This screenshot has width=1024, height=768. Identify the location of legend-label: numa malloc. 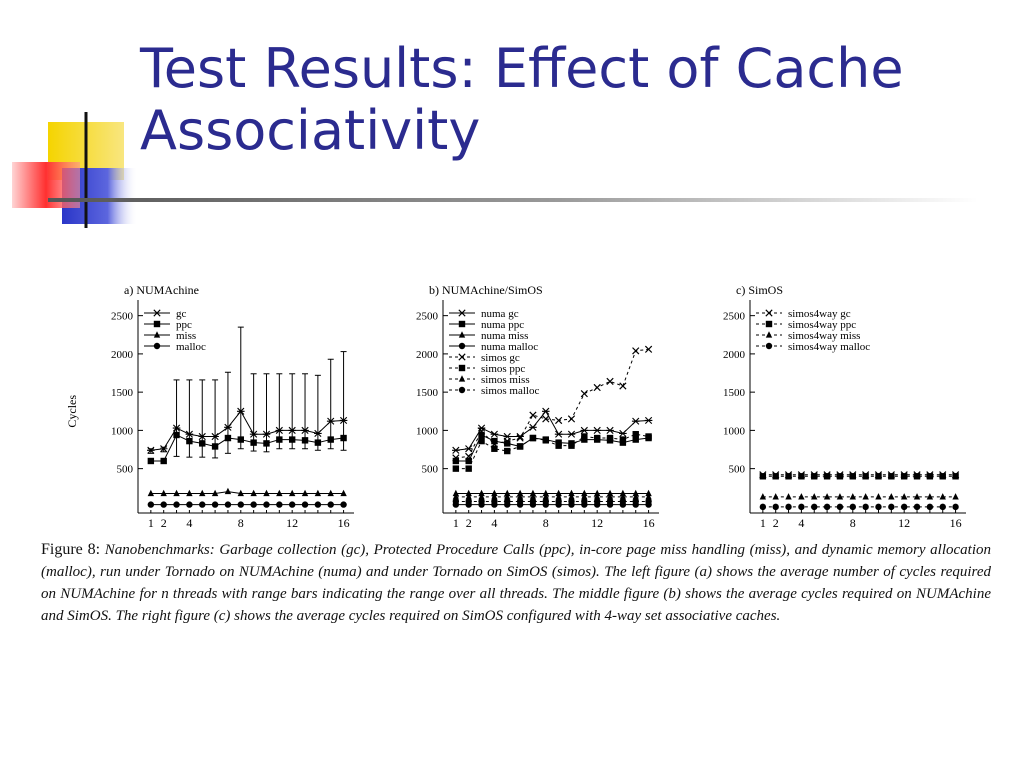
(509, 347).